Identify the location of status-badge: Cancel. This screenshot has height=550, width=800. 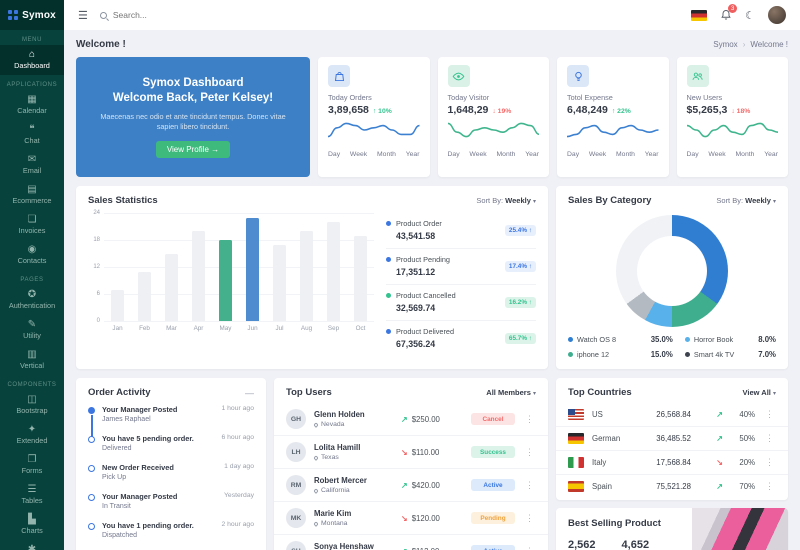
(493, 419).